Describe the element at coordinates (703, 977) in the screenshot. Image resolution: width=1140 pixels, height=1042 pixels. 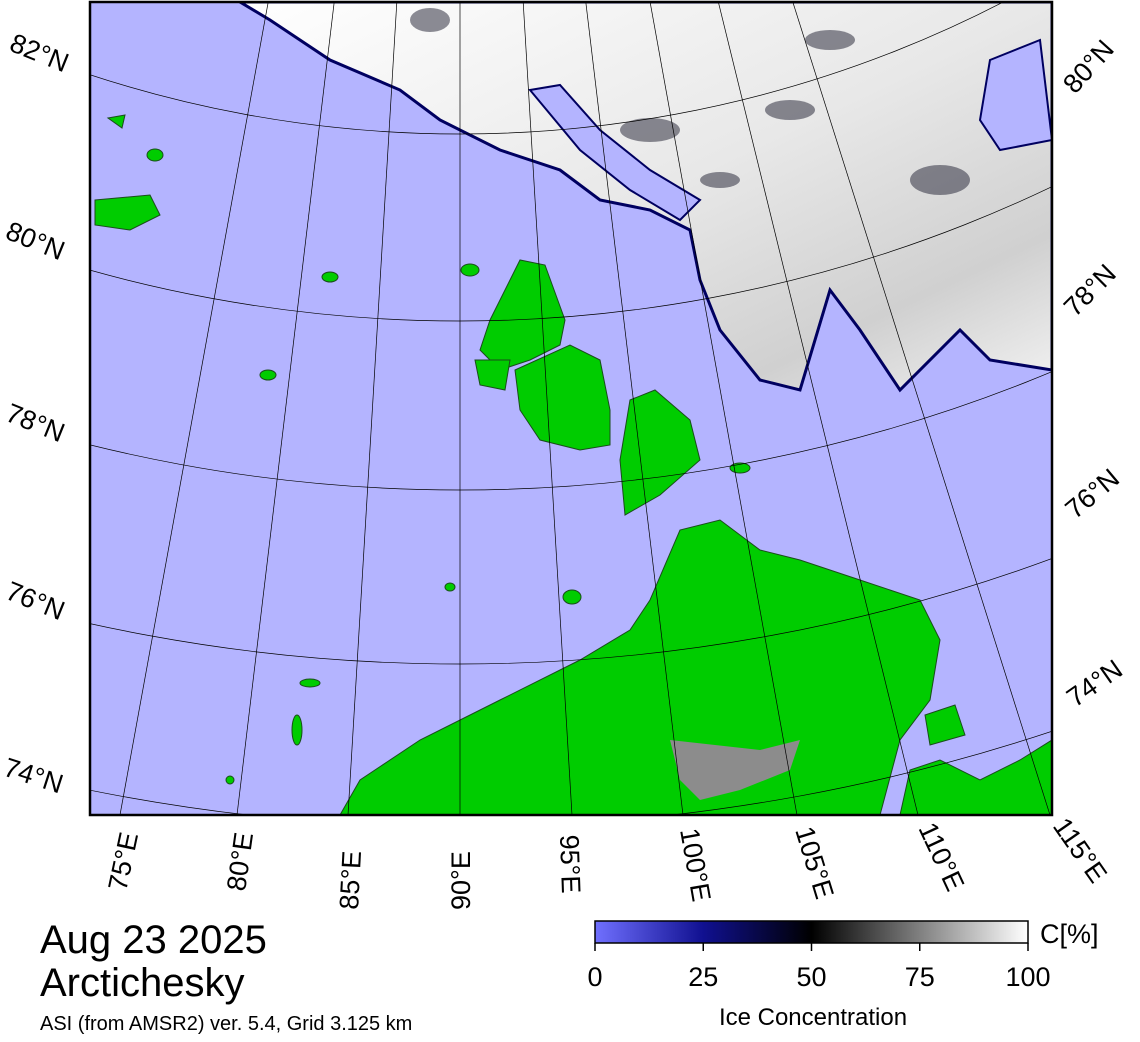
I see `colorbar-tick-label: 25` at that location.